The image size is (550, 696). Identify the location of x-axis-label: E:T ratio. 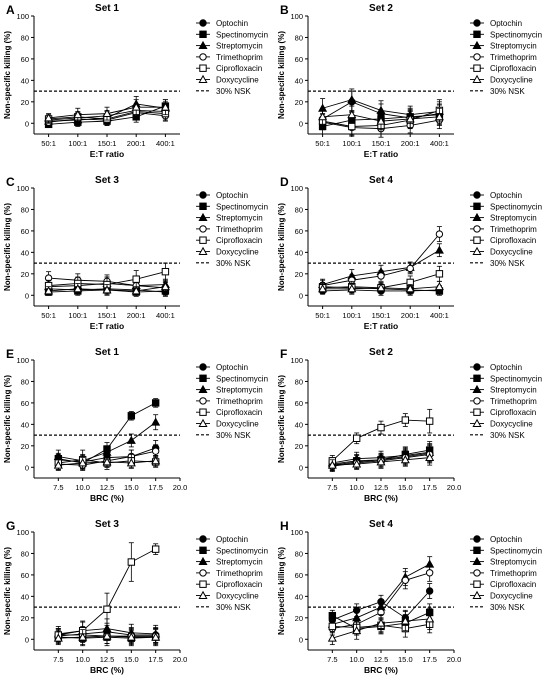
(381, 326).